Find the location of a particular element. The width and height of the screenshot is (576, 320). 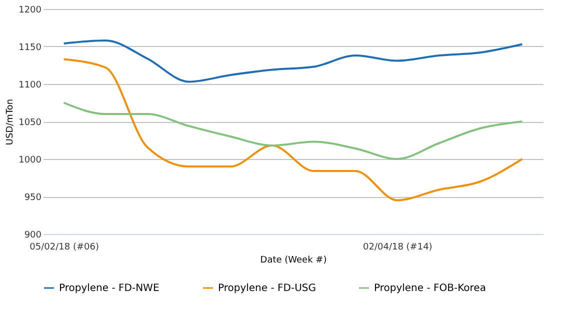

legend-label: Propylene - FOB-Korea is located at coordinates (430, 288).